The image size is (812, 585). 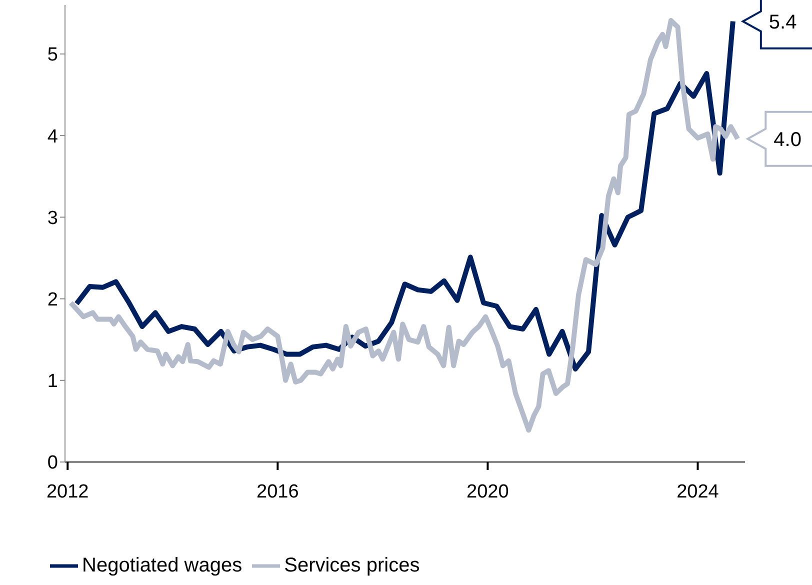 What do you see at coordinates (52, 55) in the screenshot?
I see `y-tick-label: 5` at bounding box center [52, 55].